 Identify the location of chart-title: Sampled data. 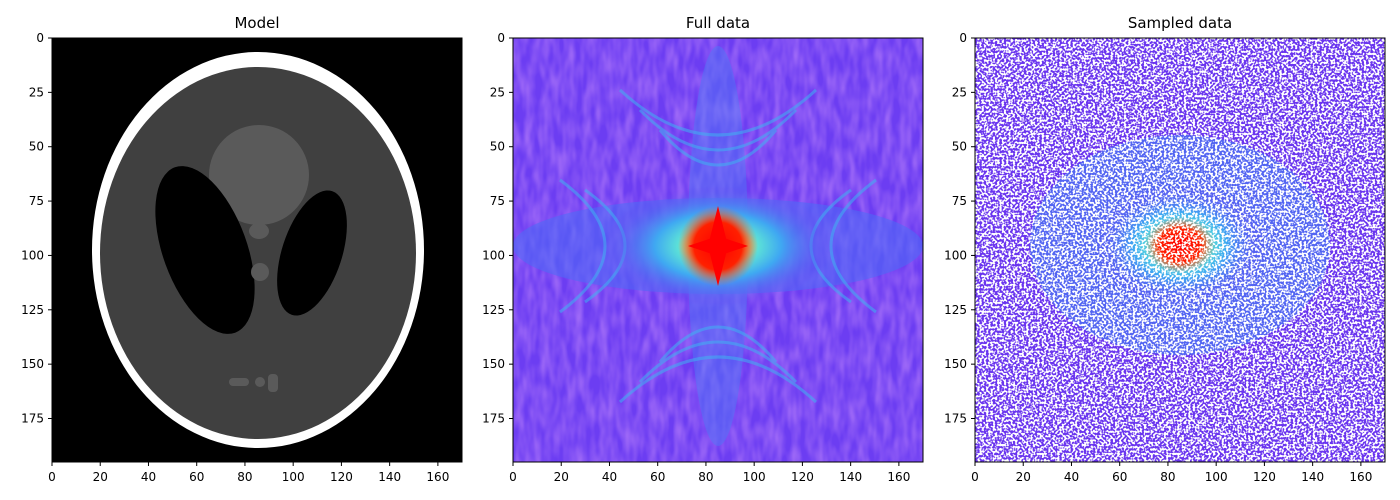
(1180, 23).